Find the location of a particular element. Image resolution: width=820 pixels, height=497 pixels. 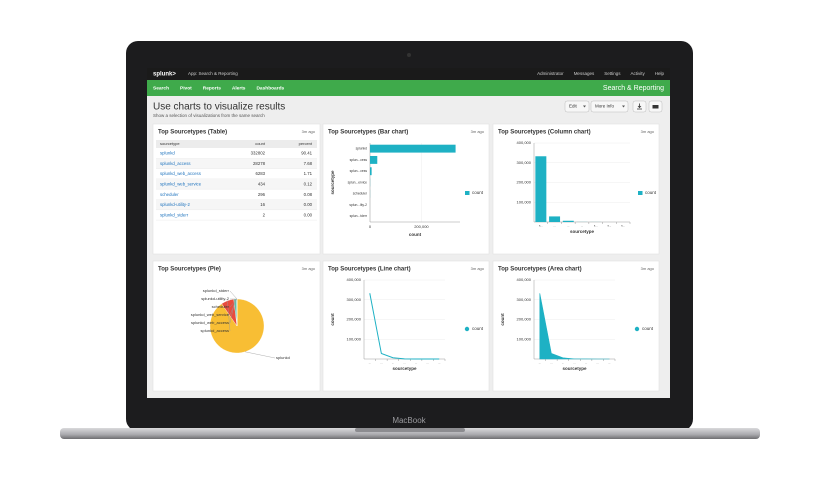

table-header-cell: percent is located at coordinates (306, 143).